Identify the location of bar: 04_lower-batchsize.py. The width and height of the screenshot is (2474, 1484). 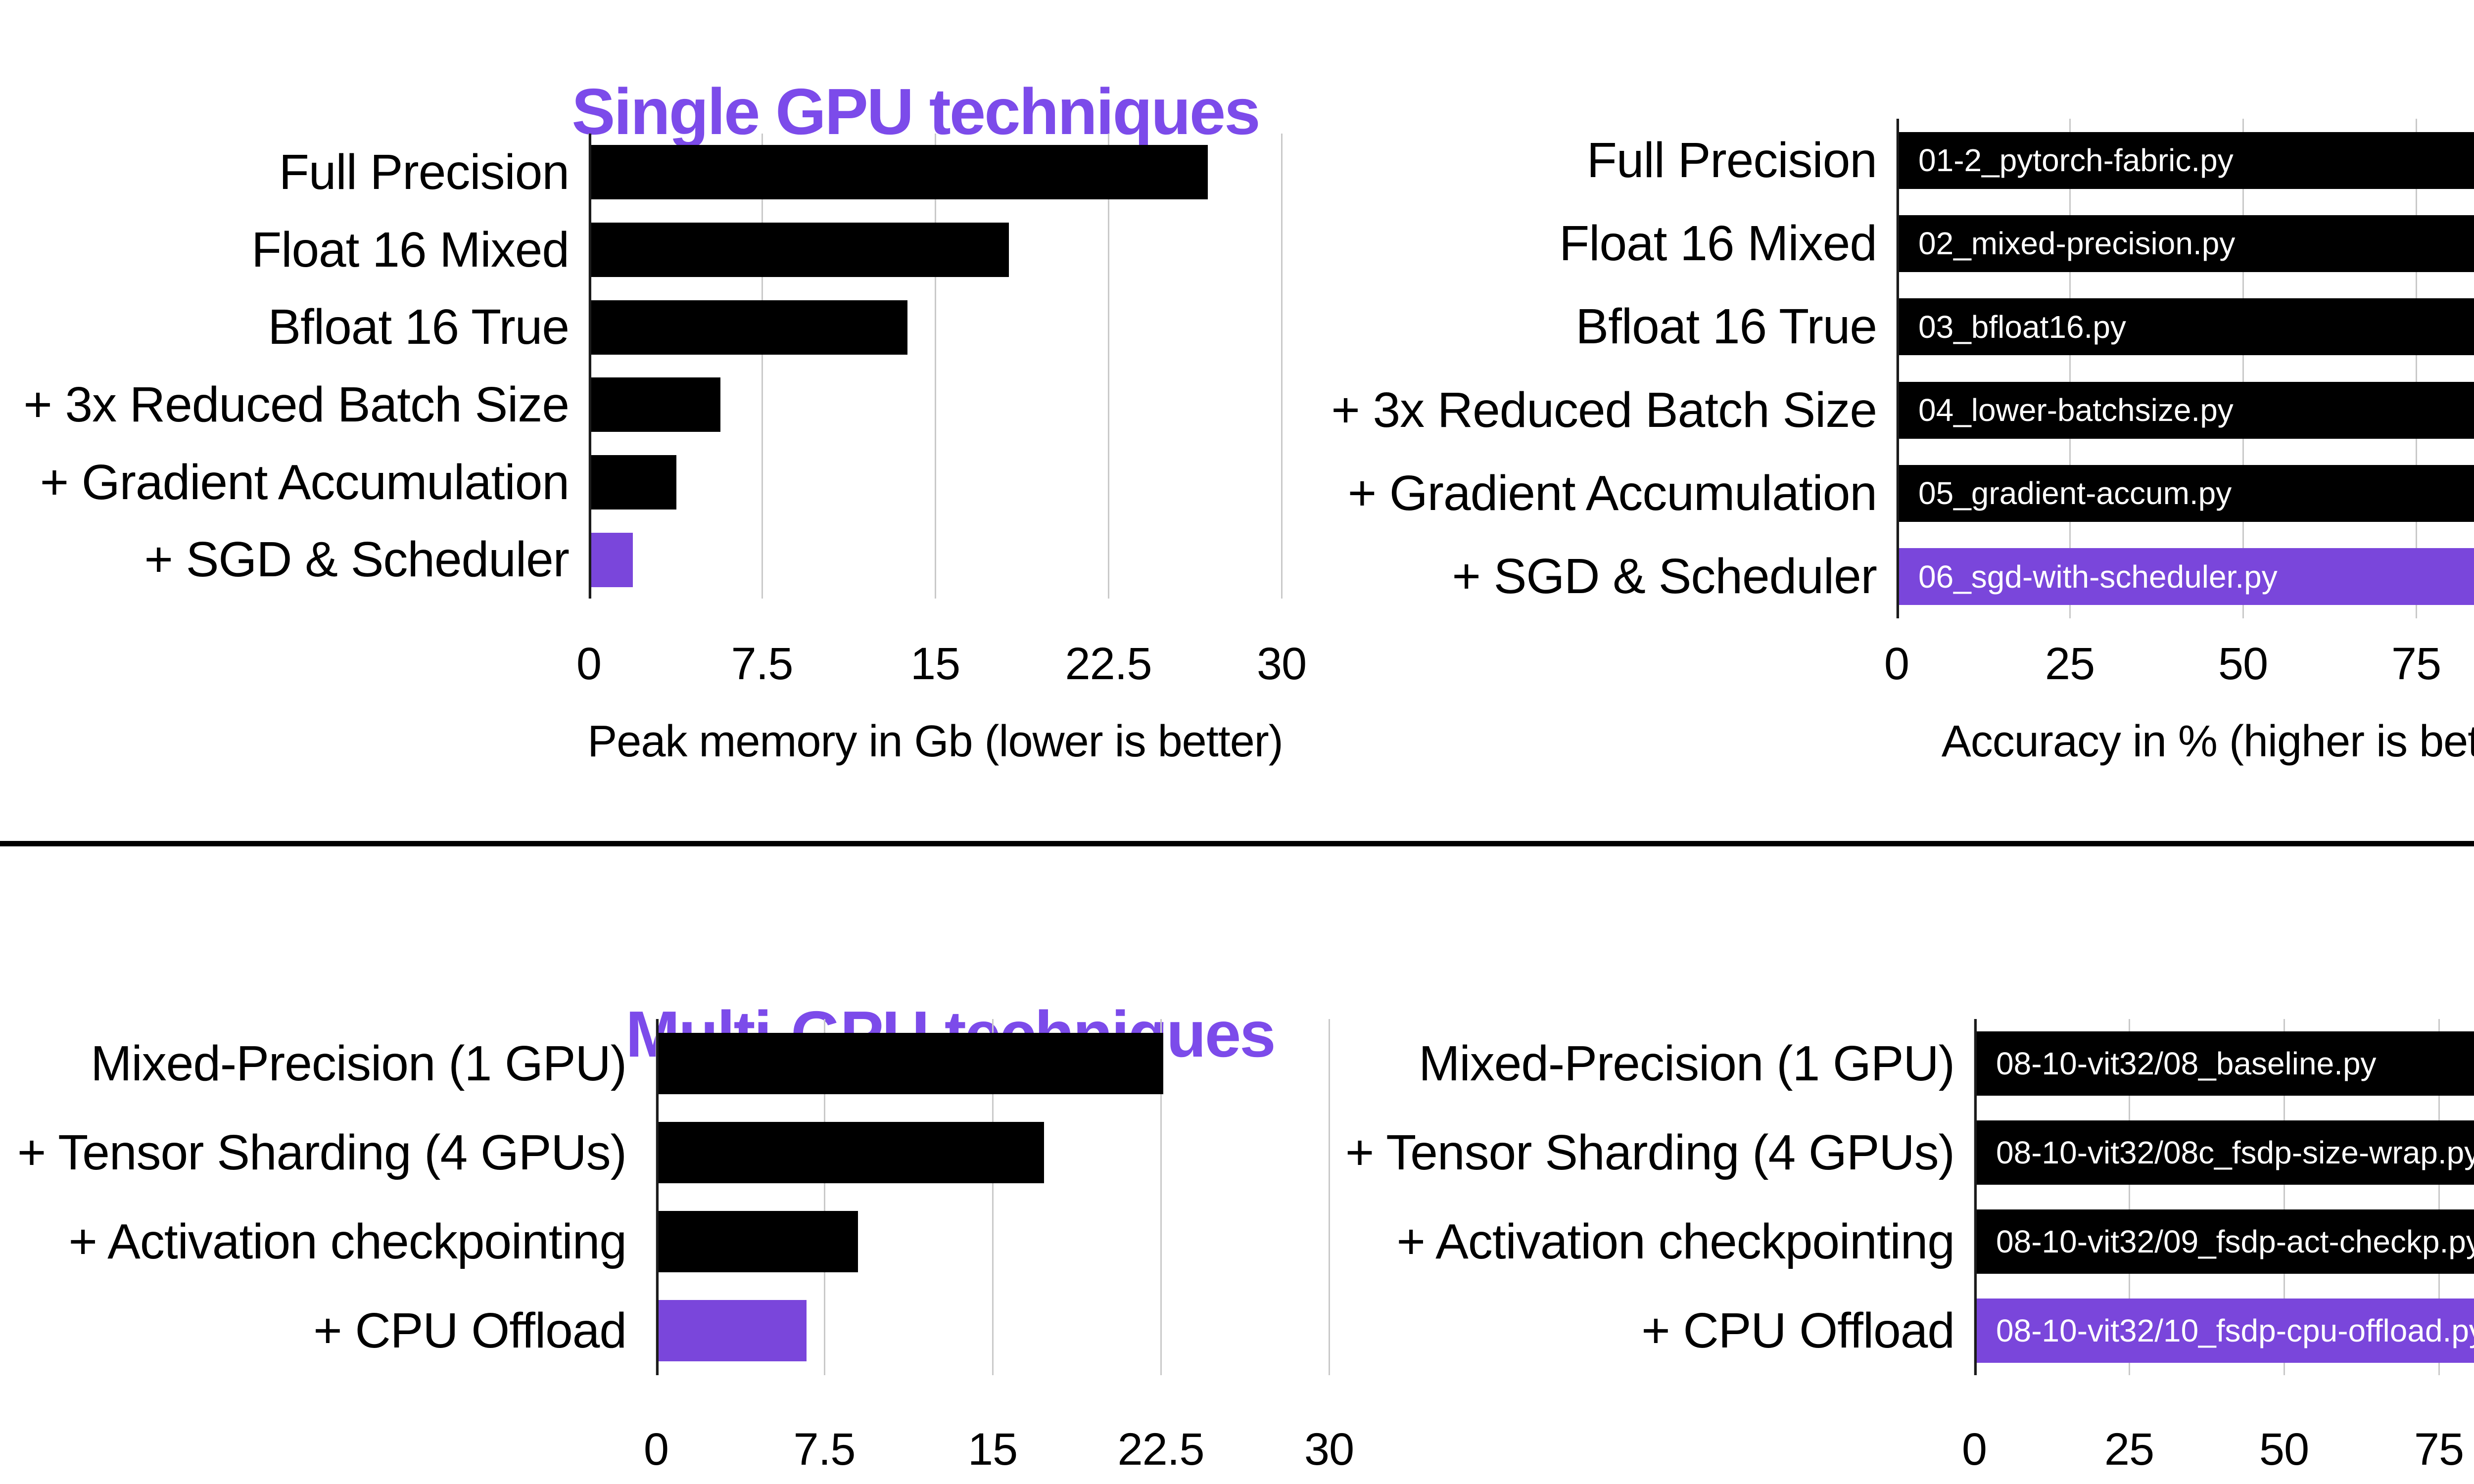
(2185, 410).